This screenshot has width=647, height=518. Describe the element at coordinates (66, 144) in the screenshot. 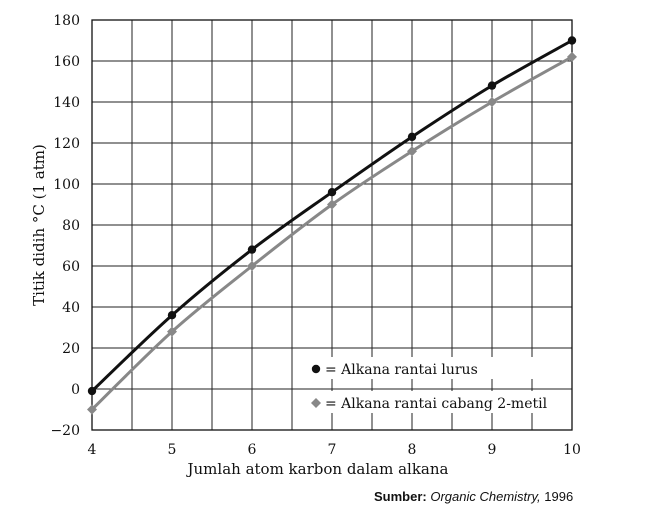

I see `y-tick-label: 120` at that location.